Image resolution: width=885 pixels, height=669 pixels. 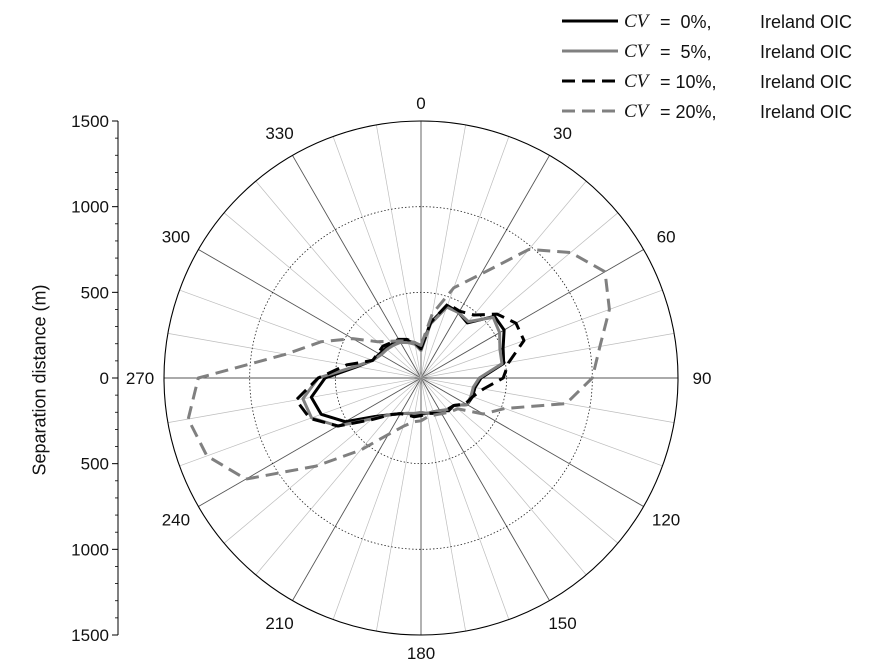 What do you see at coordinates (39, 380) in the screenshot?
I see `y-axis-title: Separation distance (m)` at bounding box center [39, 380].